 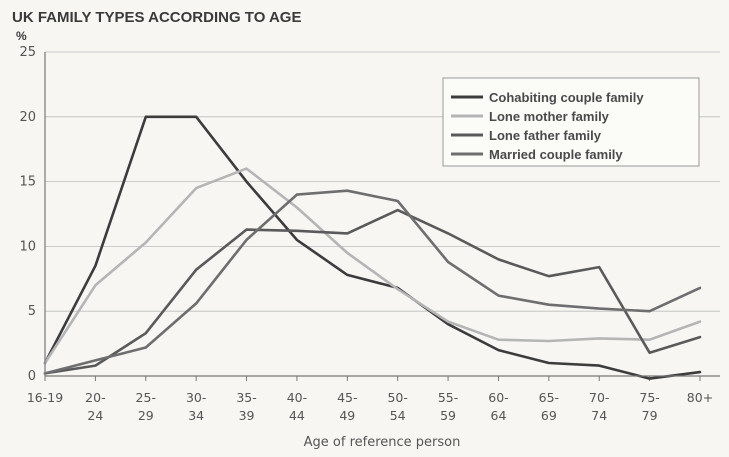 I want to click on x-tick-label: 40-44, so click(x=297, y=406).